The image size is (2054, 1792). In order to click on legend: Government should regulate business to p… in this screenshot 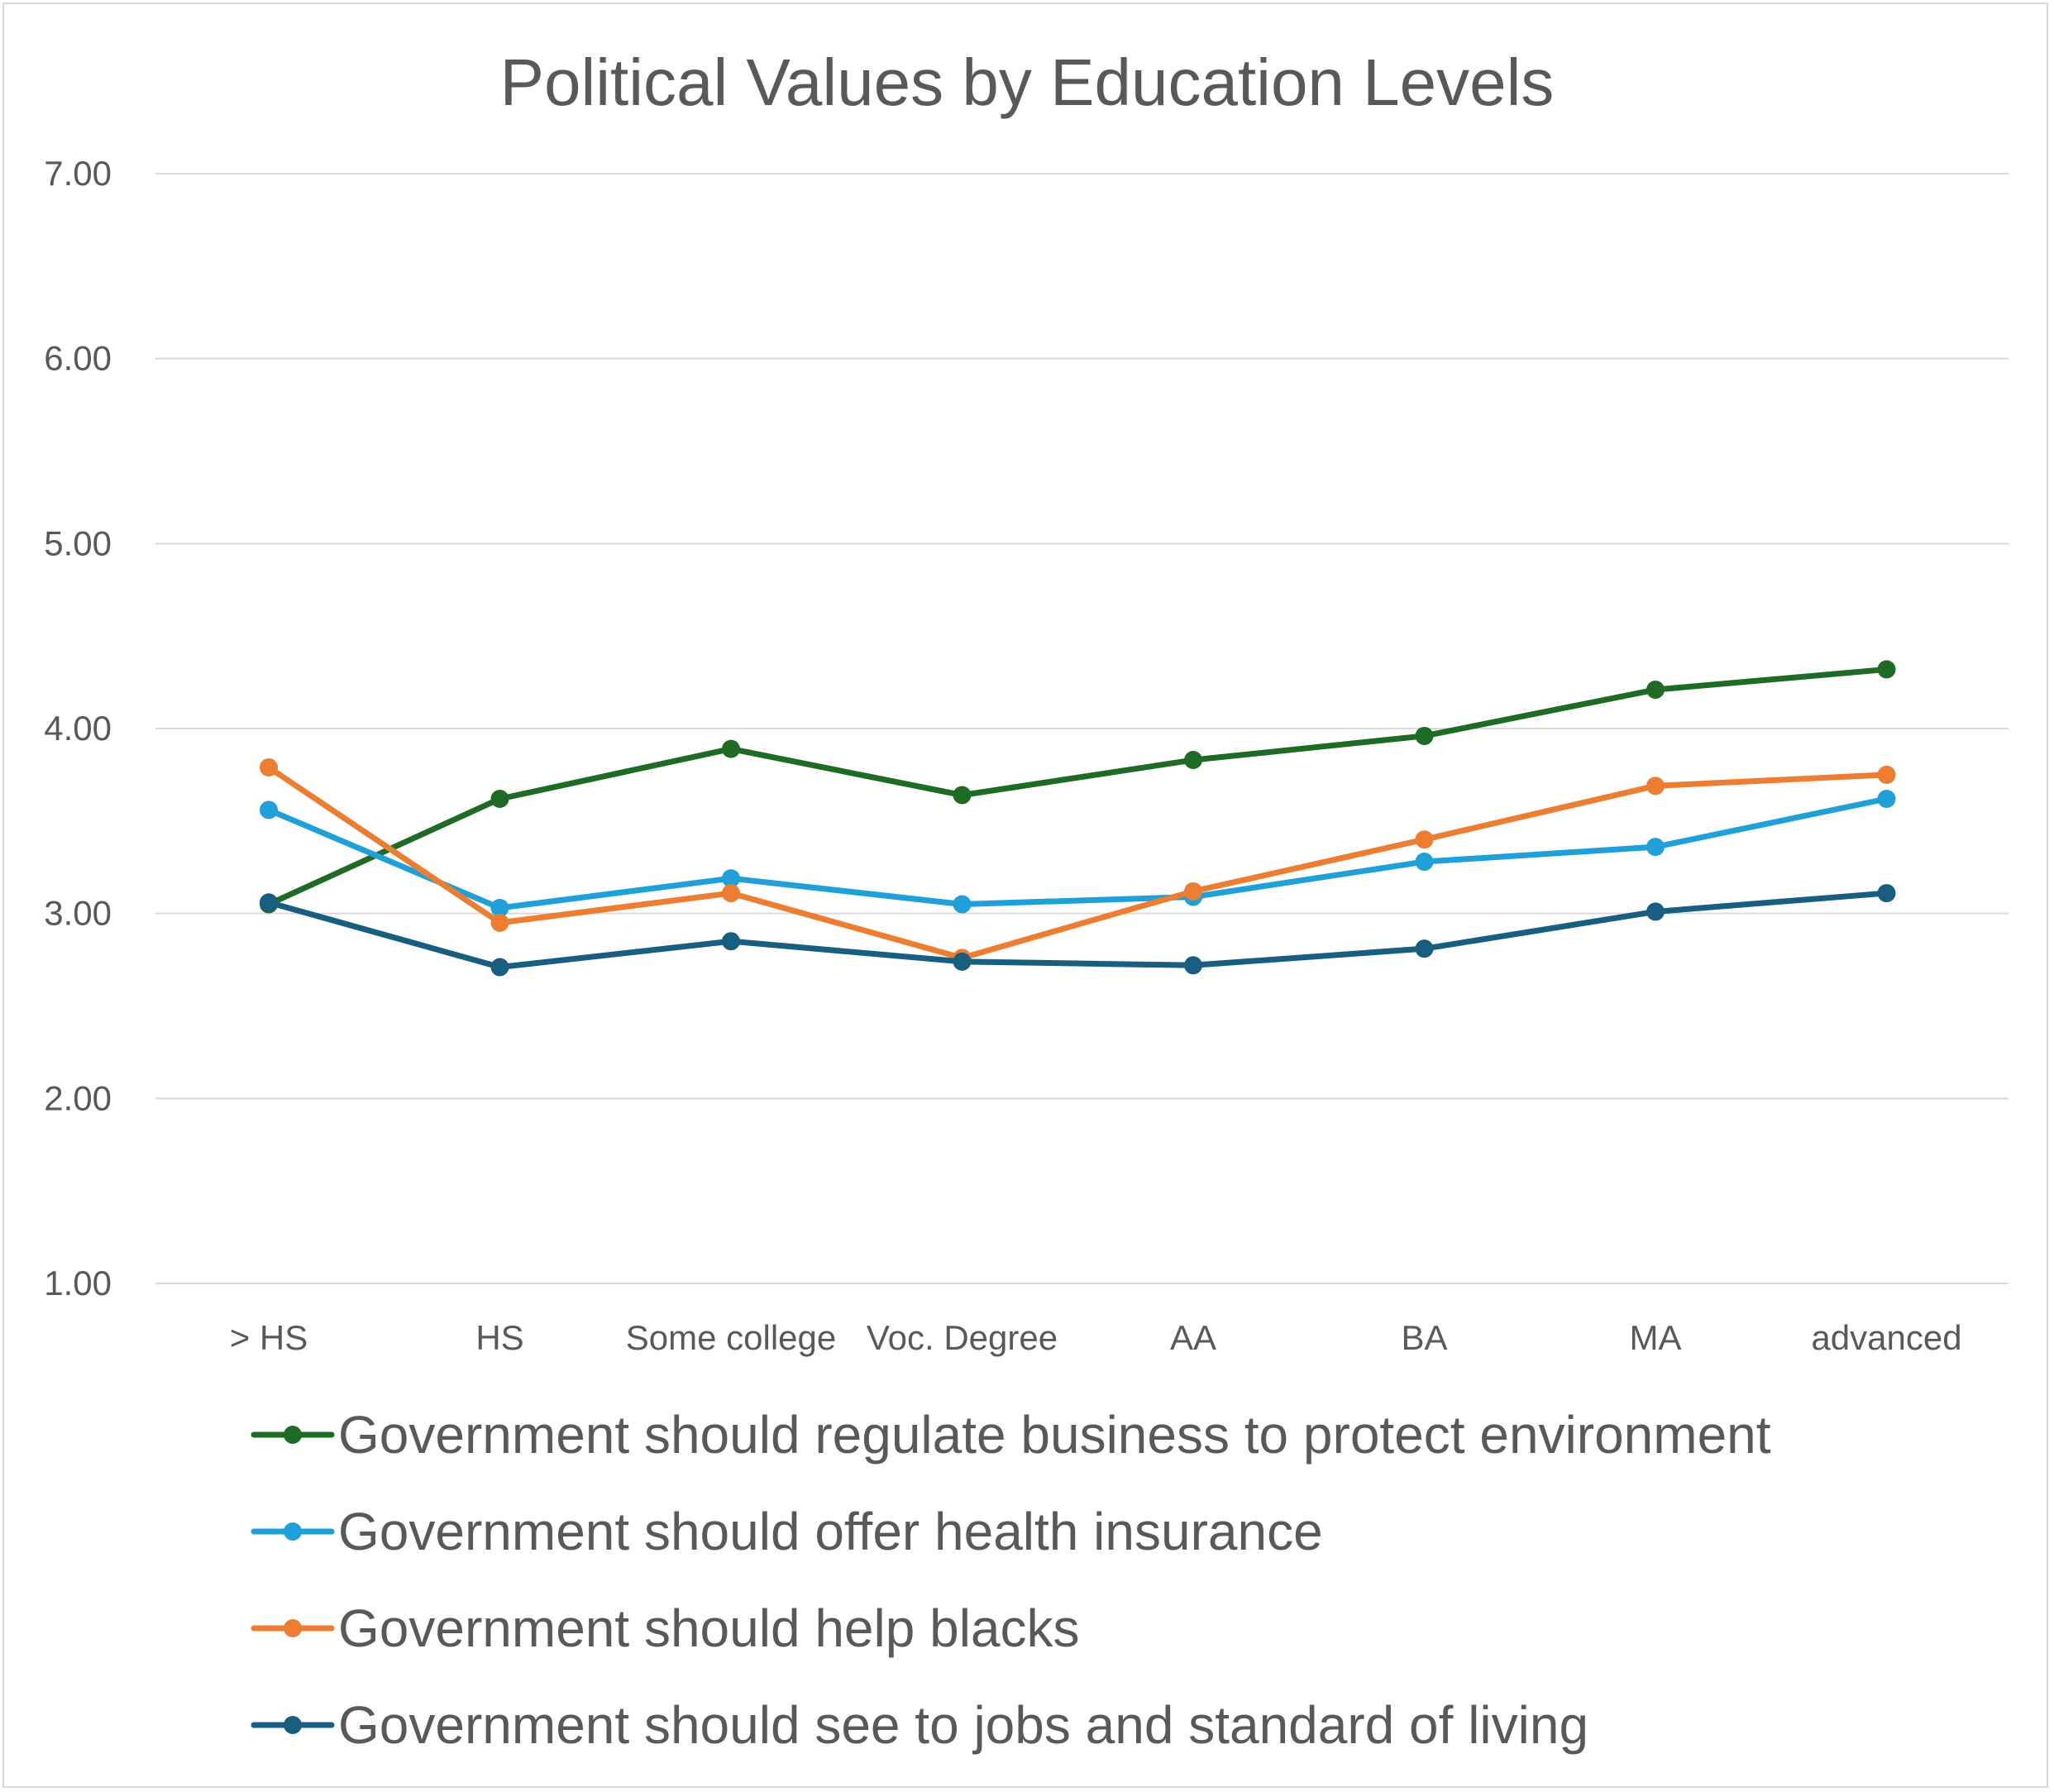, I will do `click(1011, 1580)`.